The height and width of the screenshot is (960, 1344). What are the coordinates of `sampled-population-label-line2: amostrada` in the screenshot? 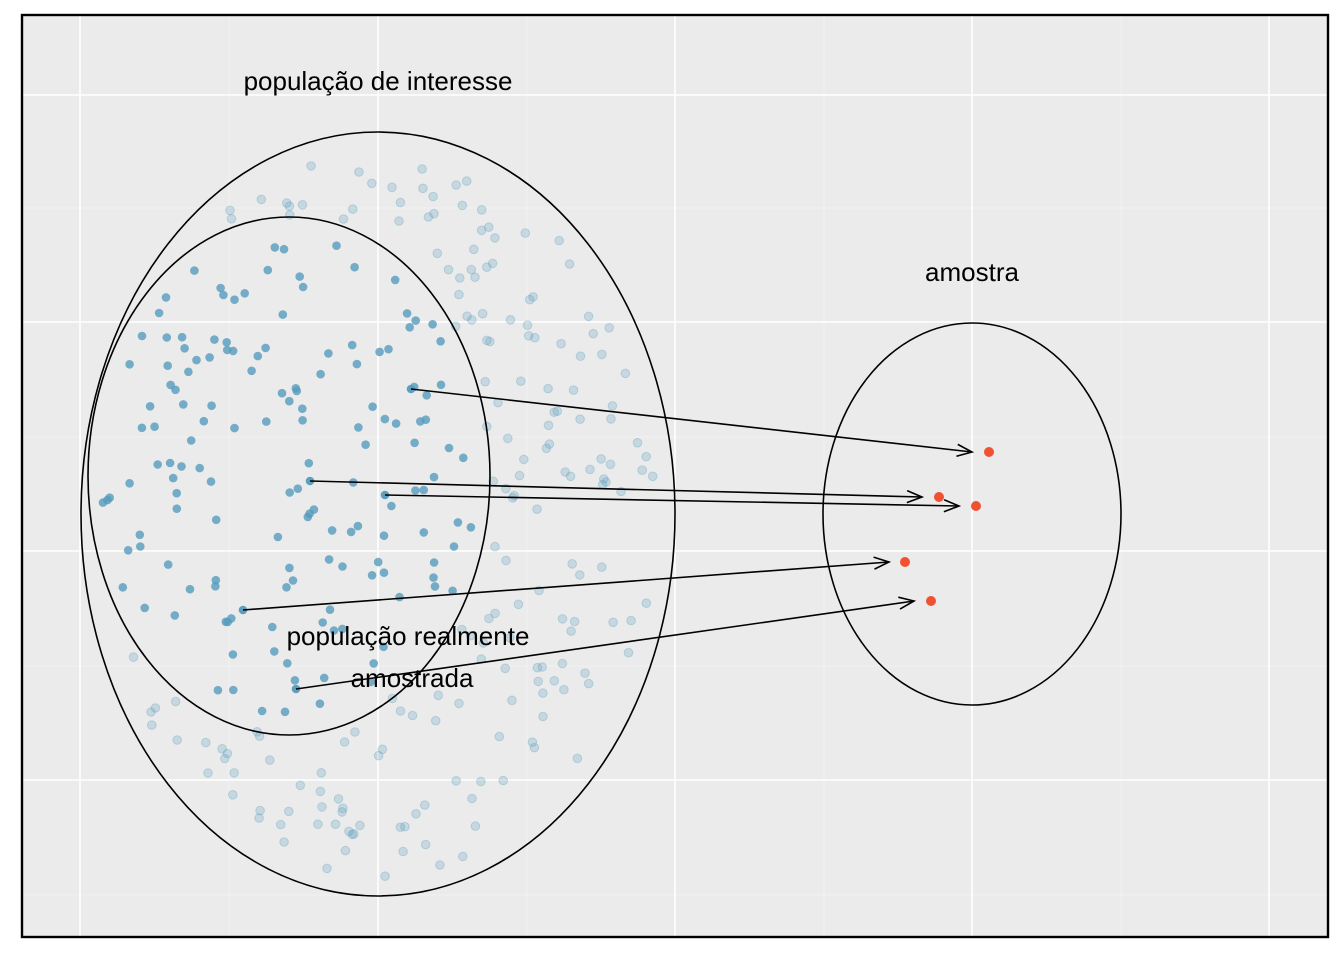 It's located at (412, 678).